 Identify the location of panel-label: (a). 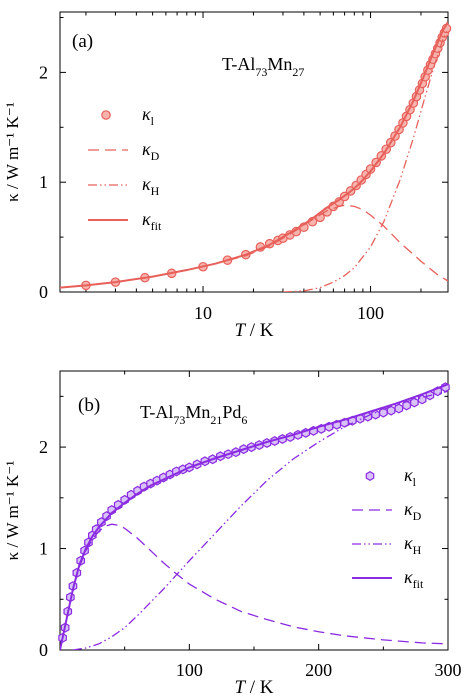
(82, 41).